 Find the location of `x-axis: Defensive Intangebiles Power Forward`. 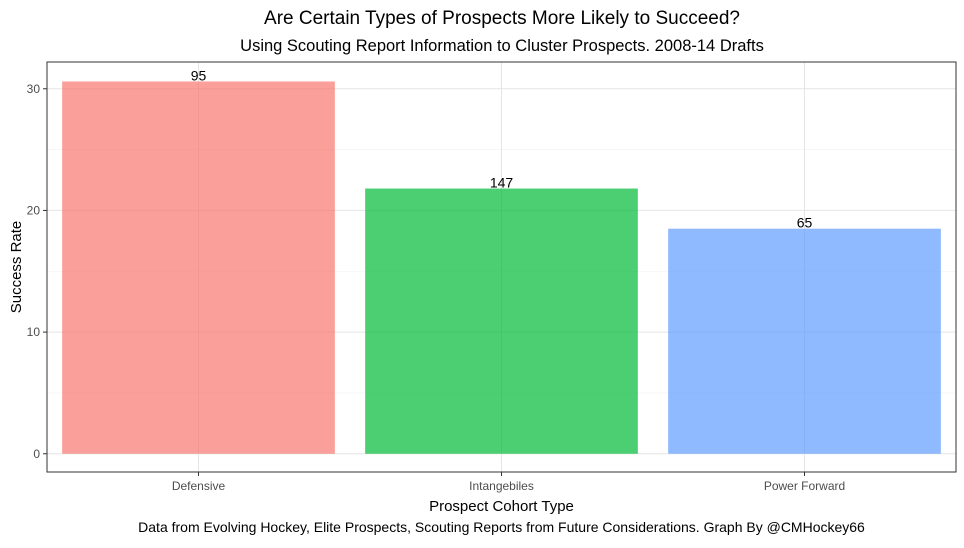

x-axis: Defensive Intangebiles Power Forward is located at coordinates (508, 482).